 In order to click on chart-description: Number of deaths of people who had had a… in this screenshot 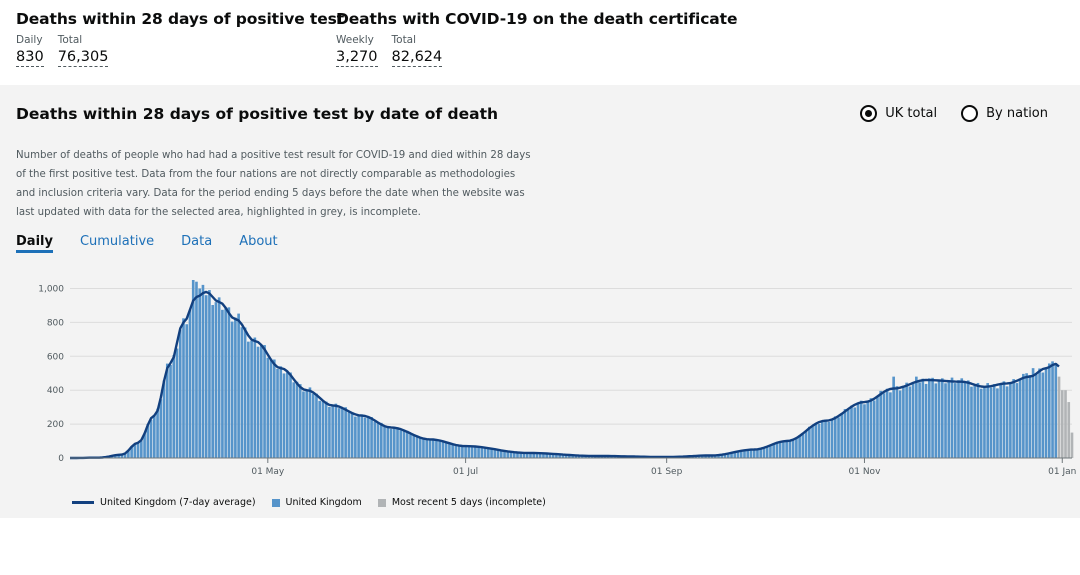, I will do `click(276, 184)`.